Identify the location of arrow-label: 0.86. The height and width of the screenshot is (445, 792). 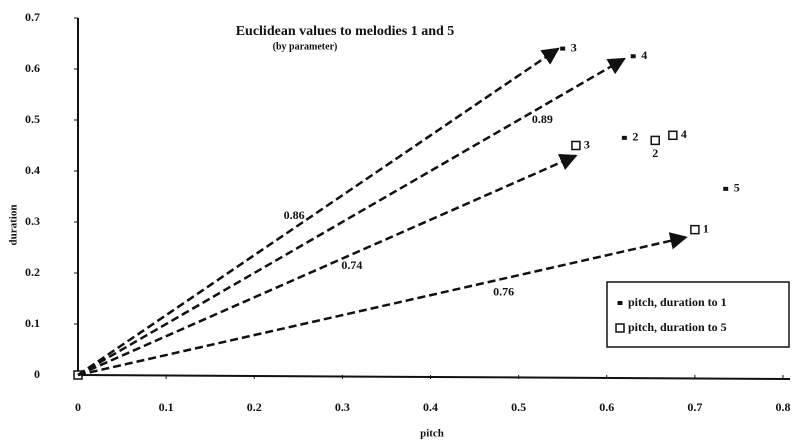
(294, 215).